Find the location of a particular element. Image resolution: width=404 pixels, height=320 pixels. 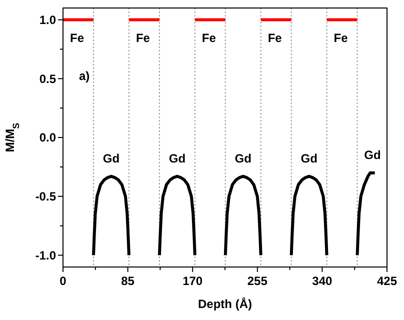

x-tick-label: 0 is located at coordinates (63, 281).